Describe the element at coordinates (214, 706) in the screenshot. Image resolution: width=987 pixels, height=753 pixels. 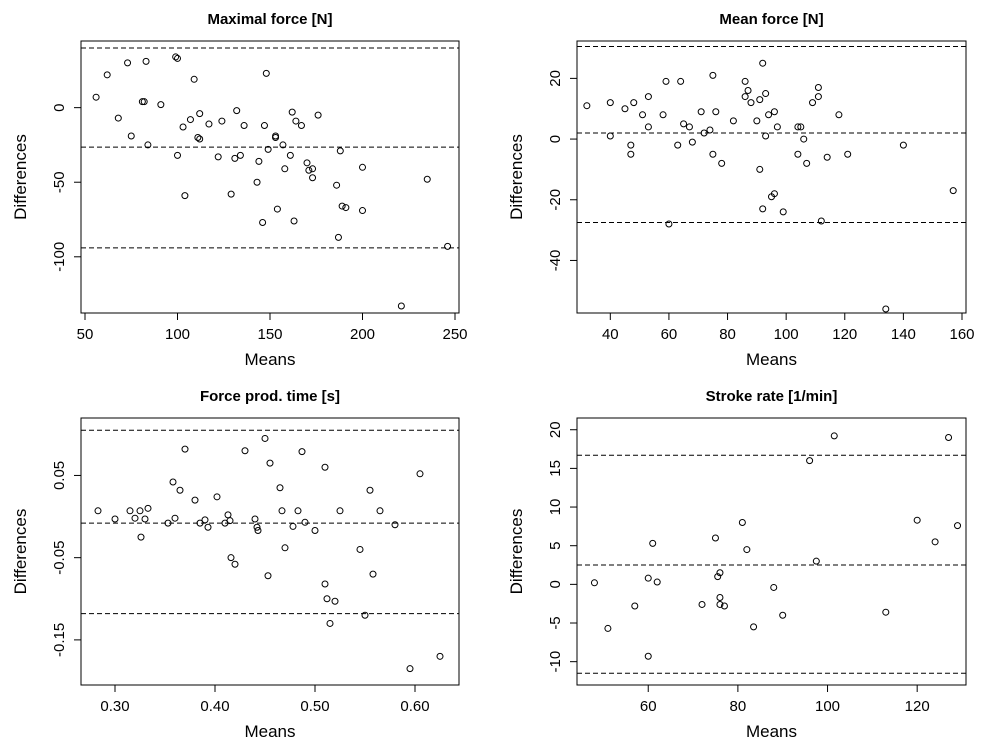
I see `x-tick-label: 0.40` at that location.